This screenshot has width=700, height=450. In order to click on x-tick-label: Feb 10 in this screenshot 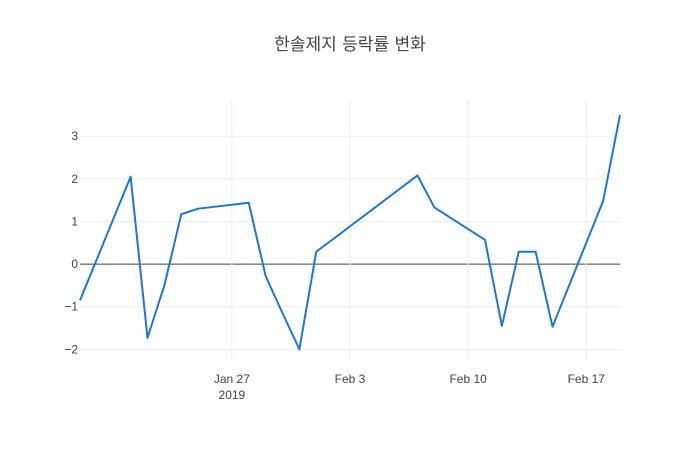, I will do `click(468, 379)`.